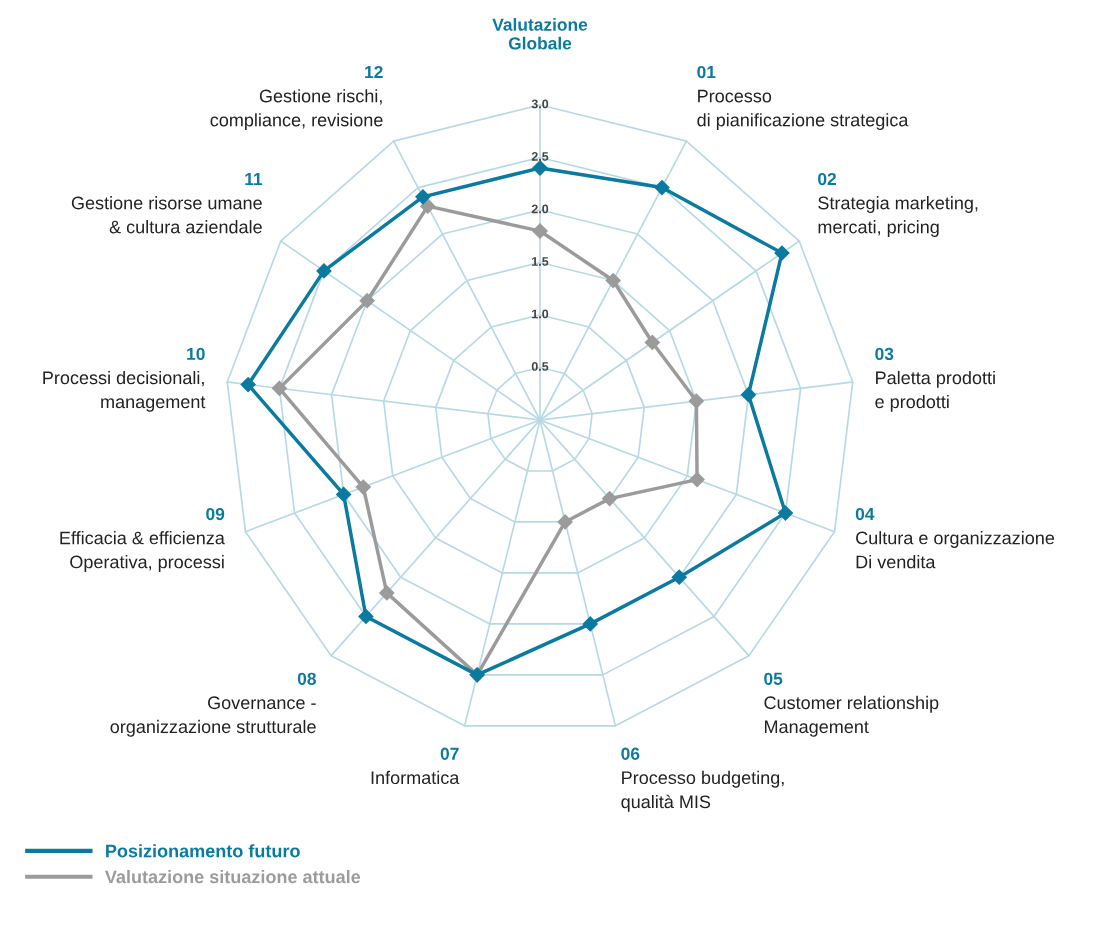 Image resolution: width=1100 pixels, height=931 pixels. What do you see at coordinates (540, 104) in the screenshot?
I see `y-tick-label: 3.0` at bounding box center [540, 104].